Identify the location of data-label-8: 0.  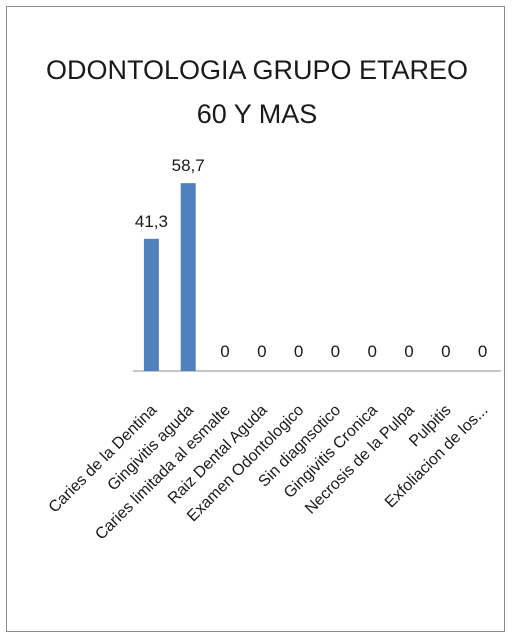
(445, 351).